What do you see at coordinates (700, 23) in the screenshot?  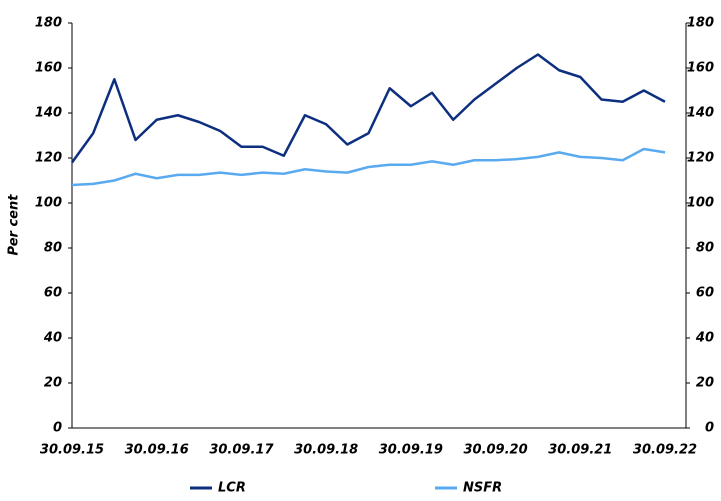 I see `y2-tick-label: 180` at bounding box center [700, 23].